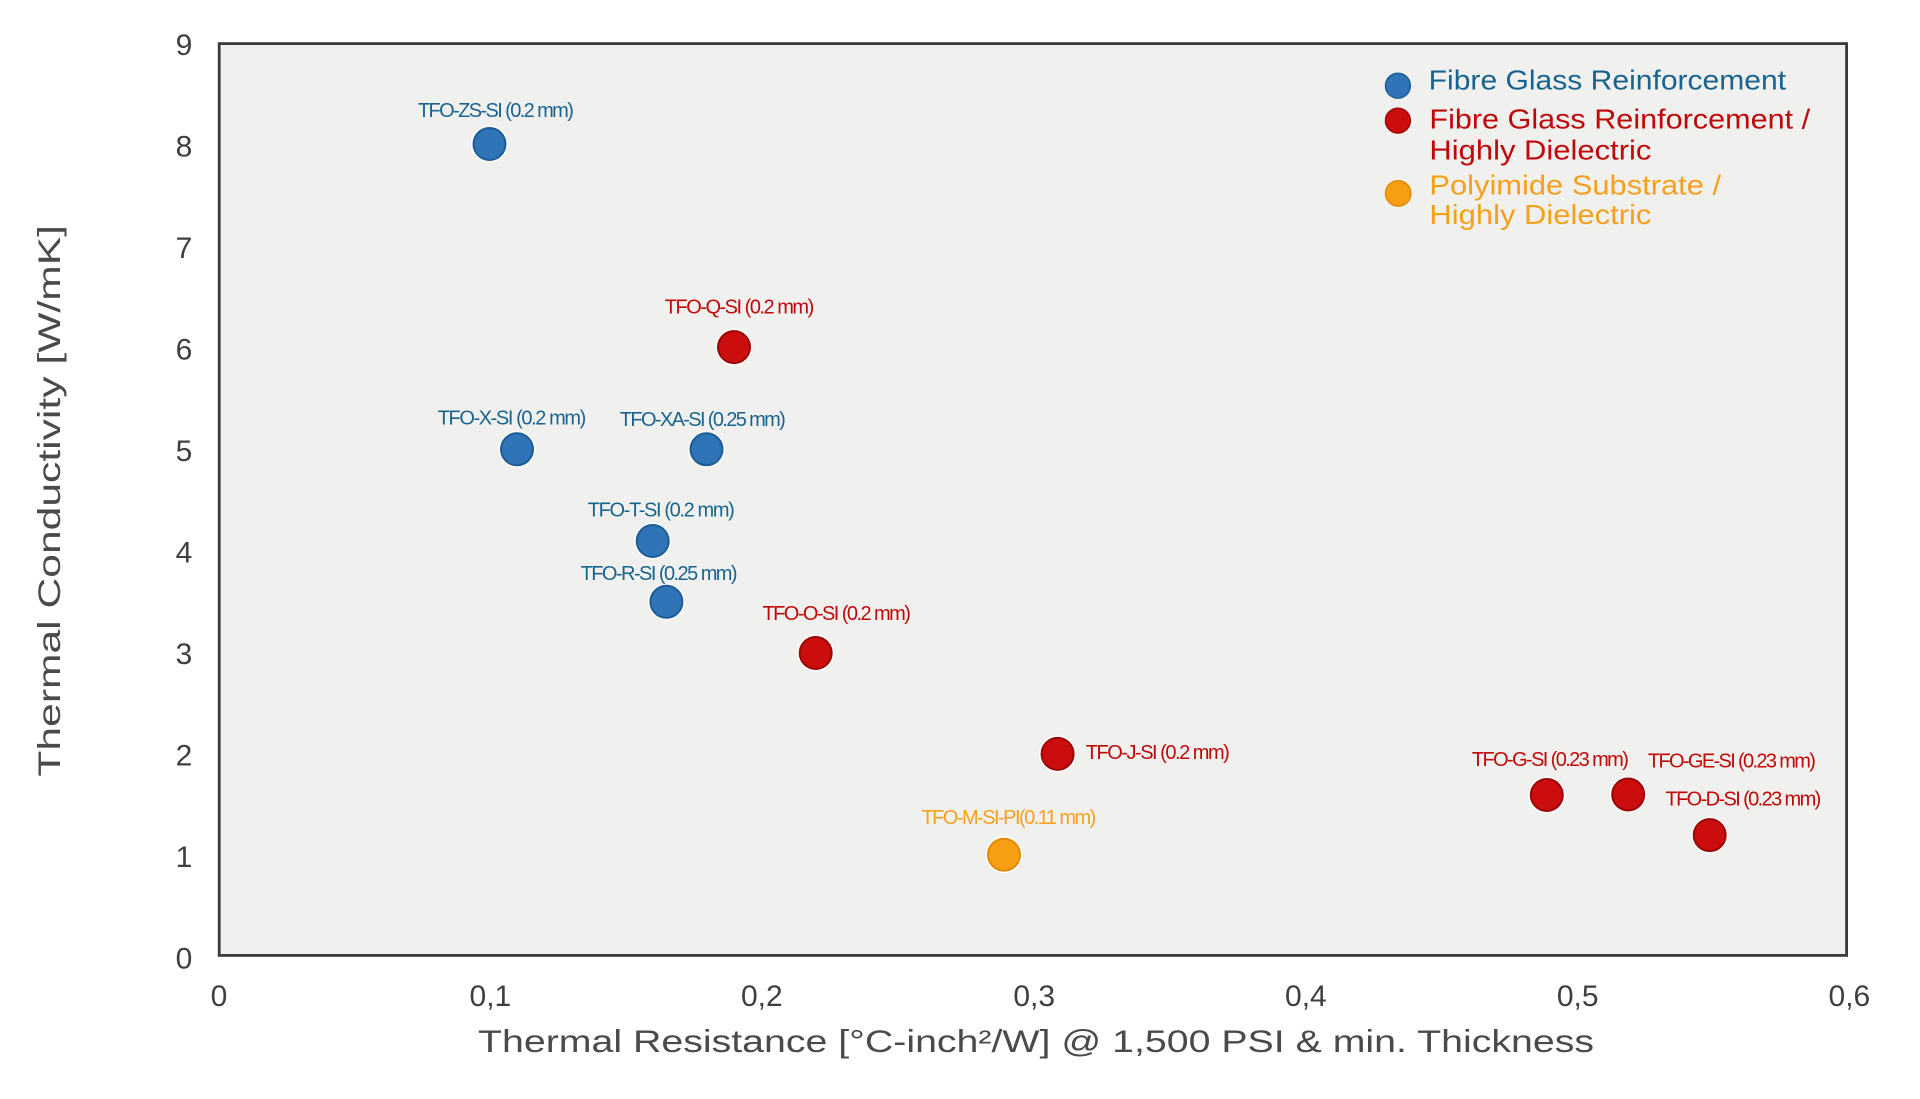  I want to click on svg-text: TFO-O-SI (0.2 mm), so click(836, 614).